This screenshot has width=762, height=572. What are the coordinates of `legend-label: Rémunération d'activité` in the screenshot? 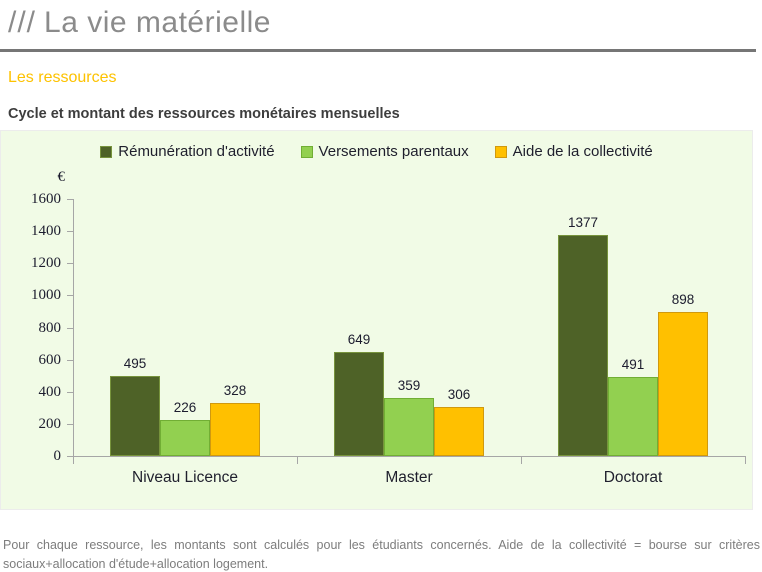 It's located at (196, 151).